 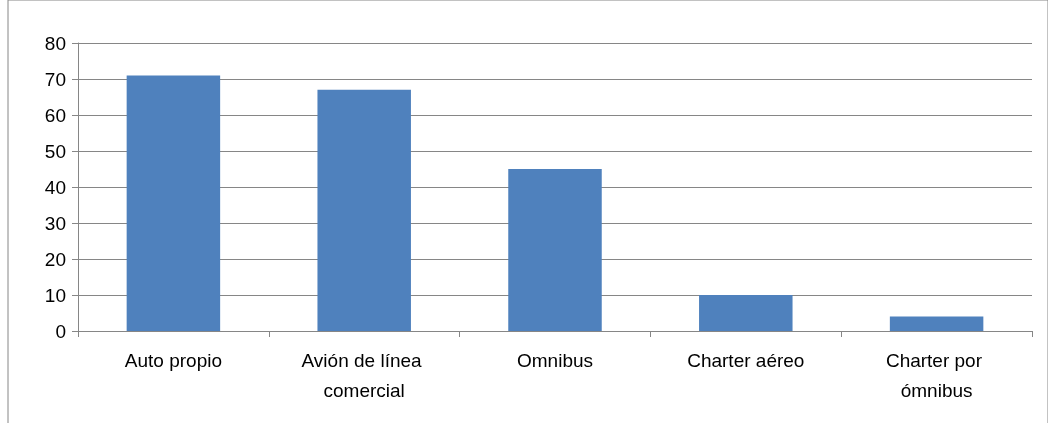 I want to click on y-tick-label: 80, so click(x=55, y=43).